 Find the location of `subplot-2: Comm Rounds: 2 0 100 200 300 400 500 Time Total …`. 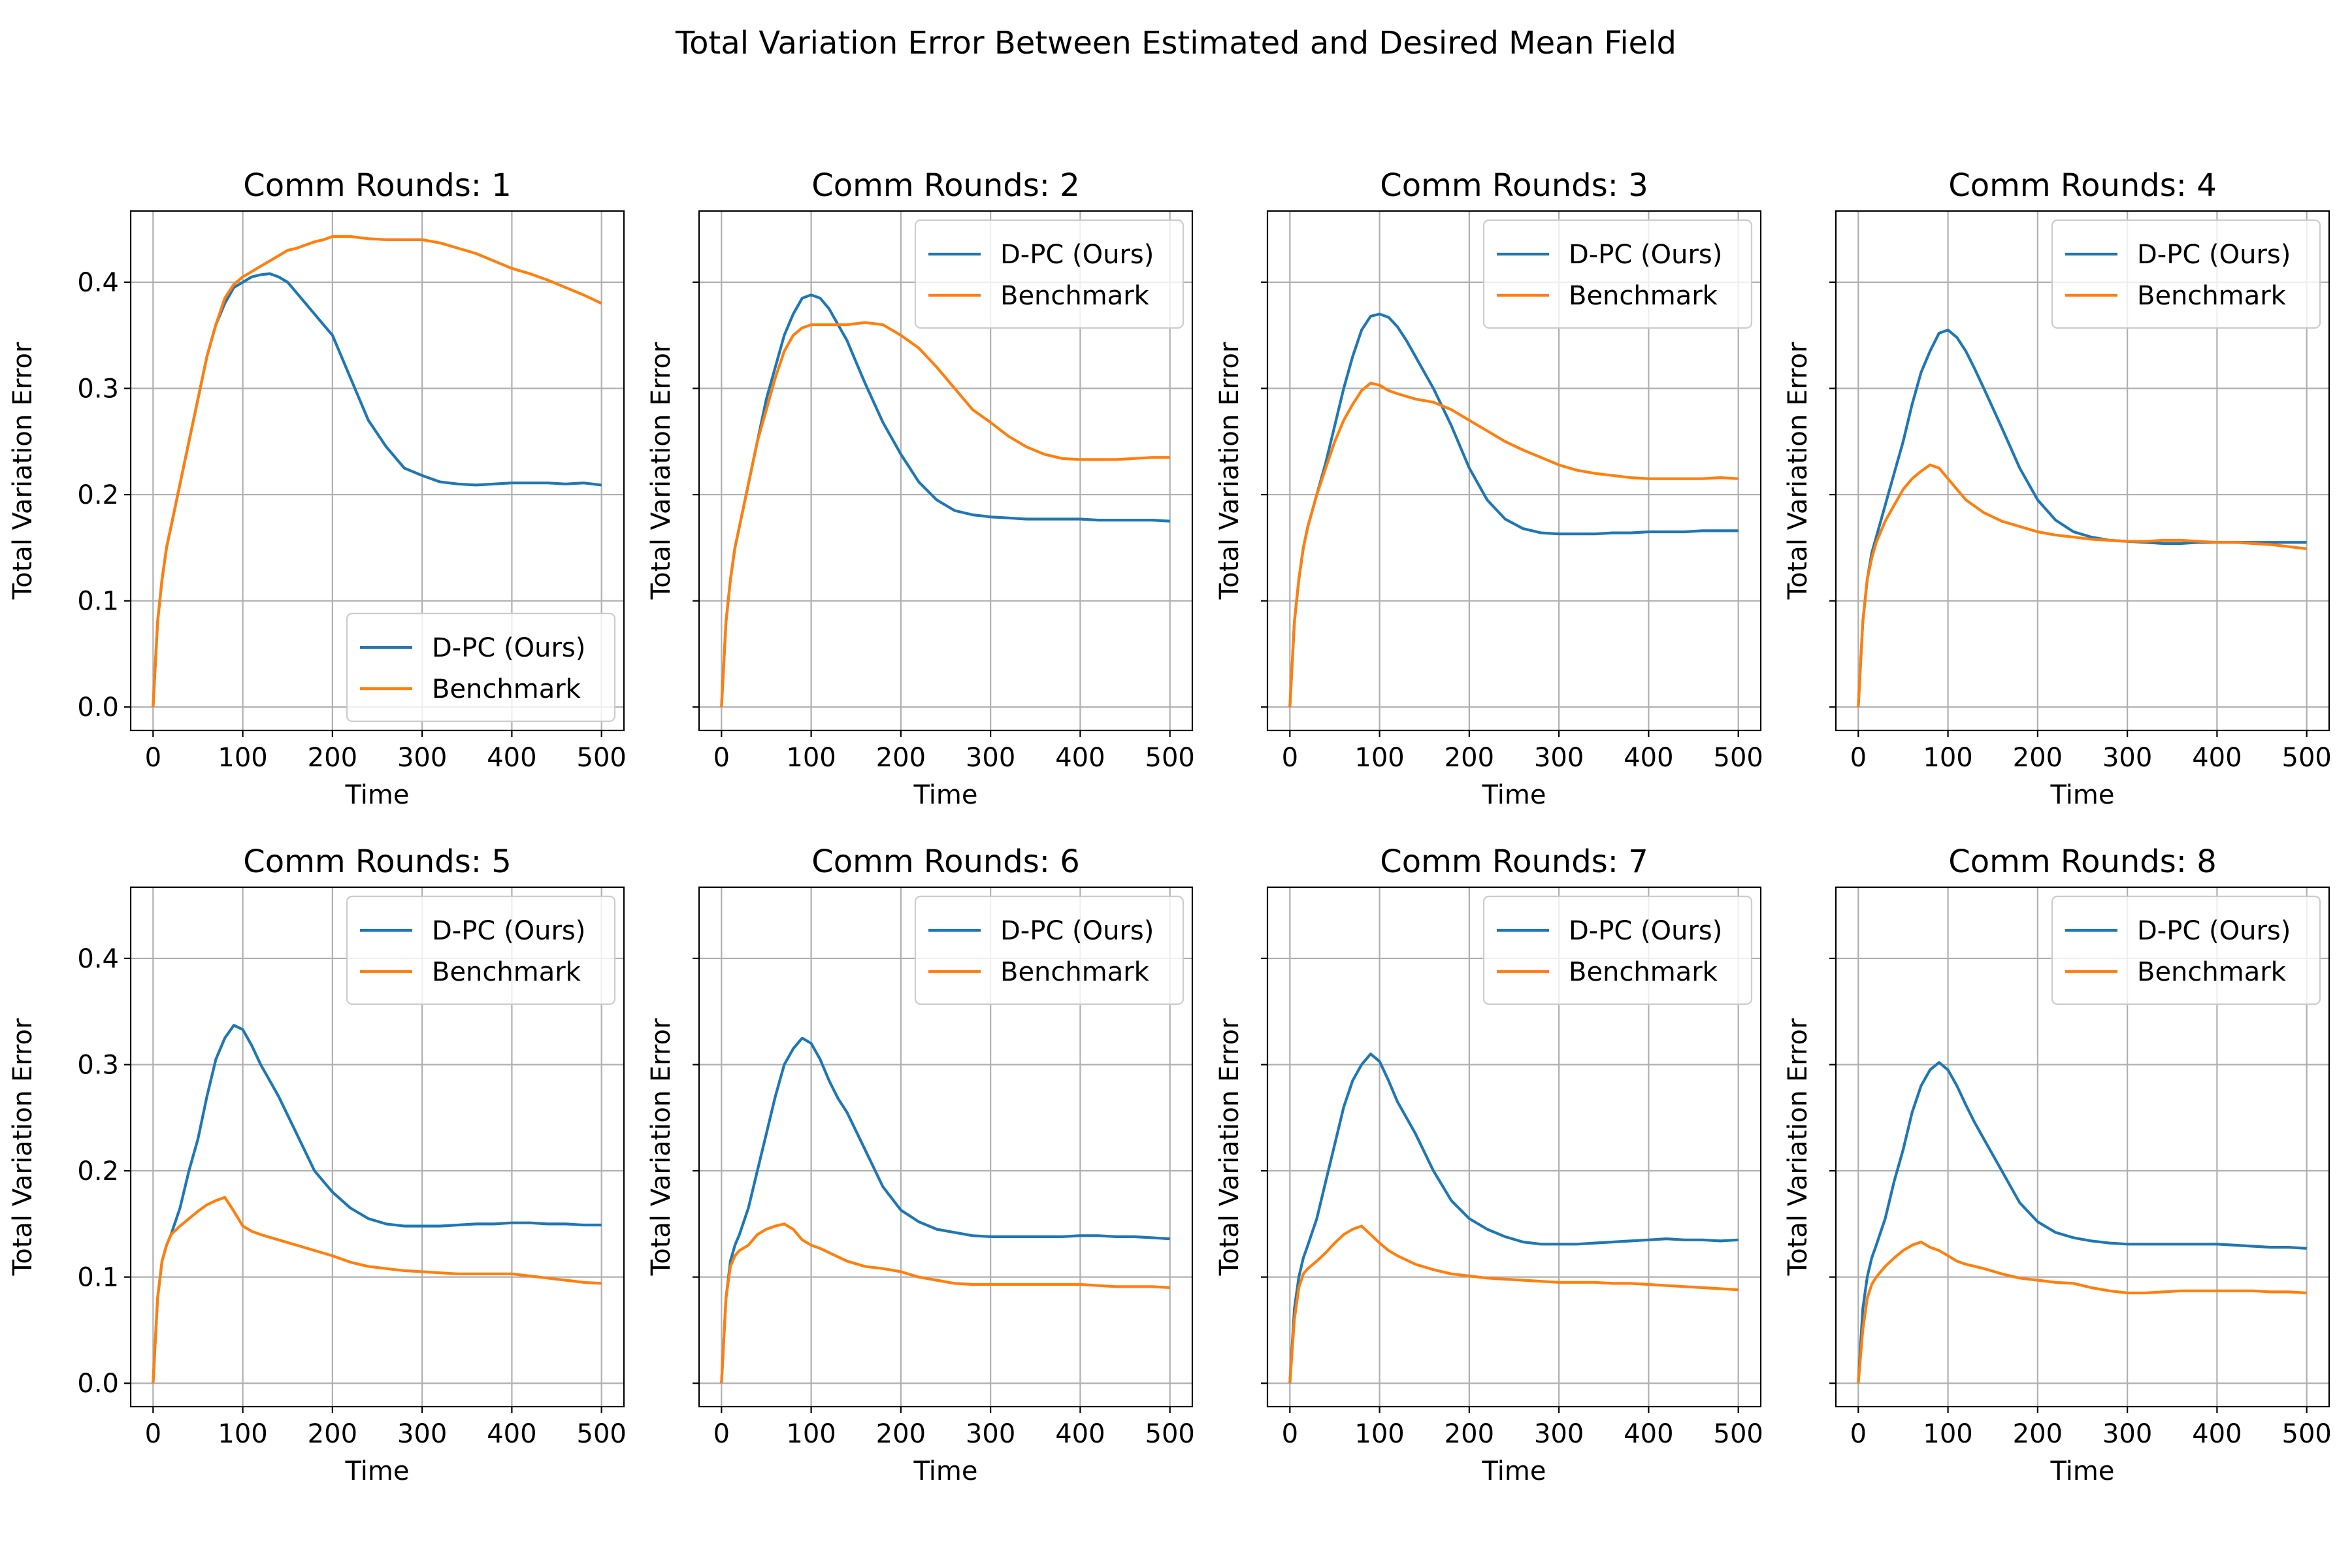

subplot-2: Comm Rounds: 2 0 100 200 300 400 500 Time Total … is located at coordinates (920, 488).